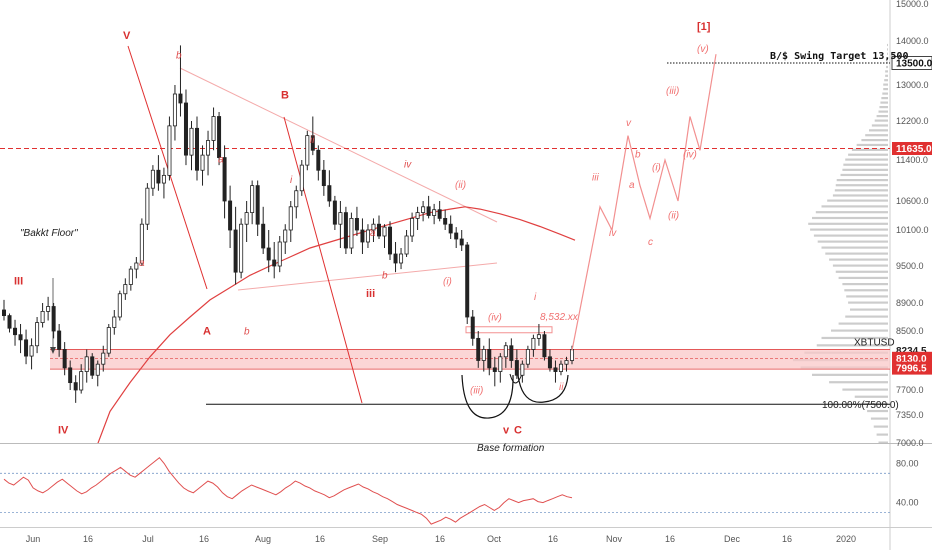  I want to click on y-tick-2: 13000.0, so click(912, 85).